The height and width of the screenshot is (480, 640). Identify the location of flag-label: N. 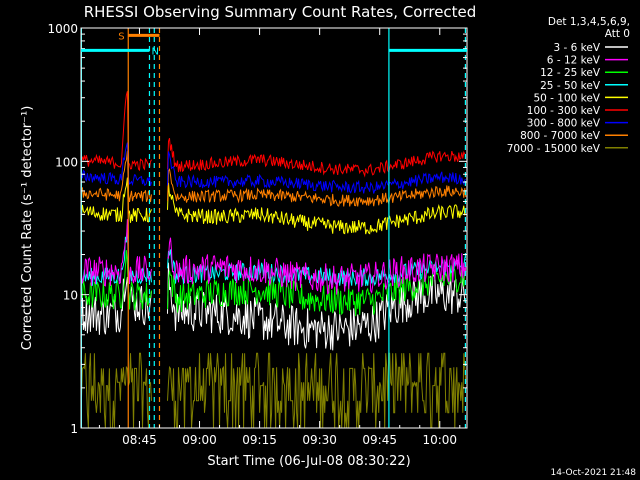
(154, 51).